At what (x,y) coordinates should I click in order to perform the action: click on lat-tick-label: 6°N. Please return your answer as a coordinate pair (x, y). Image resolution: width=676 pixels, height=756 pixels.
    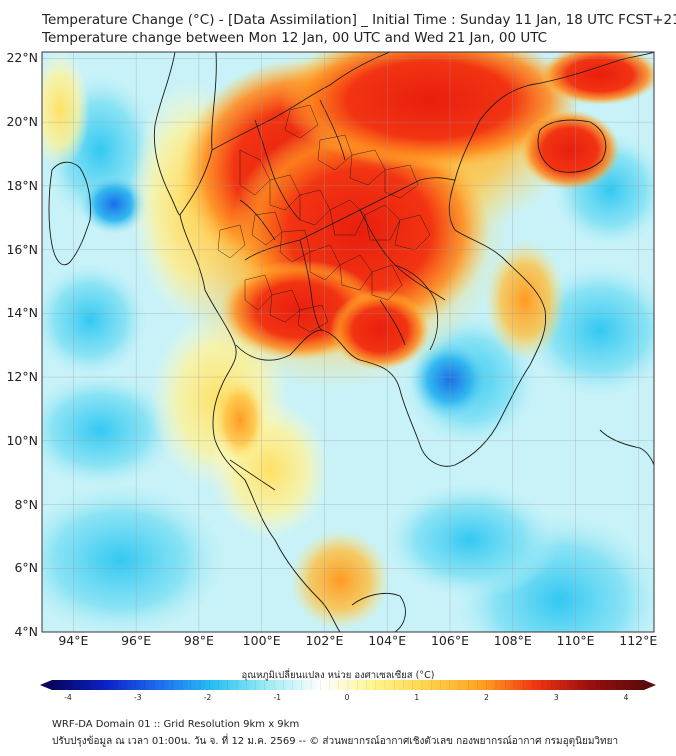
    Looking at the image, I should click on (26, 568).